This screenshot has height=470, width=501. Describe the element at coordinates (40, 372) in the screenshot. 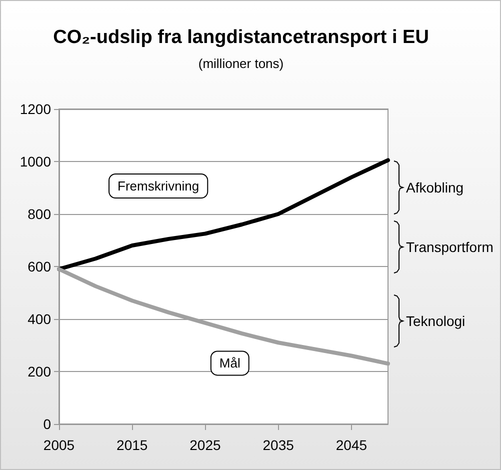

I see `y-tick-label: 200` at that location.